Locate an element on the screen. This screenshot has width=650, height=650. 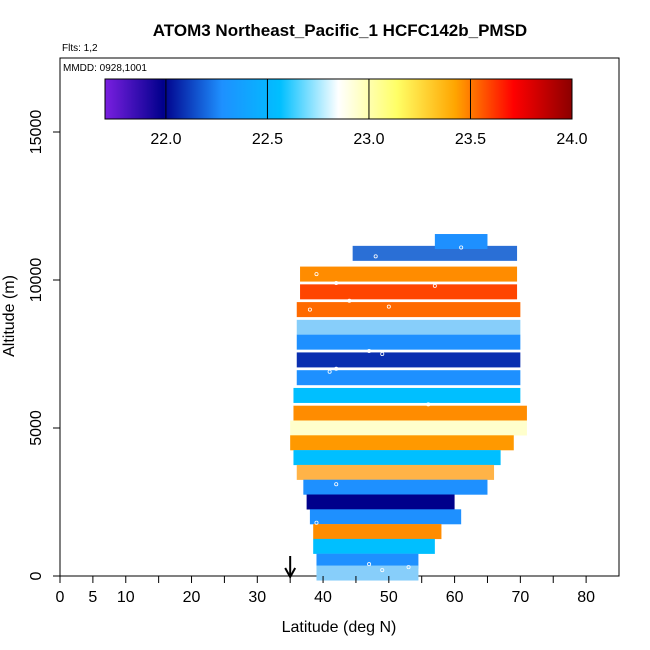
x-tick-label: 60 is located at coordinates (455, 597).